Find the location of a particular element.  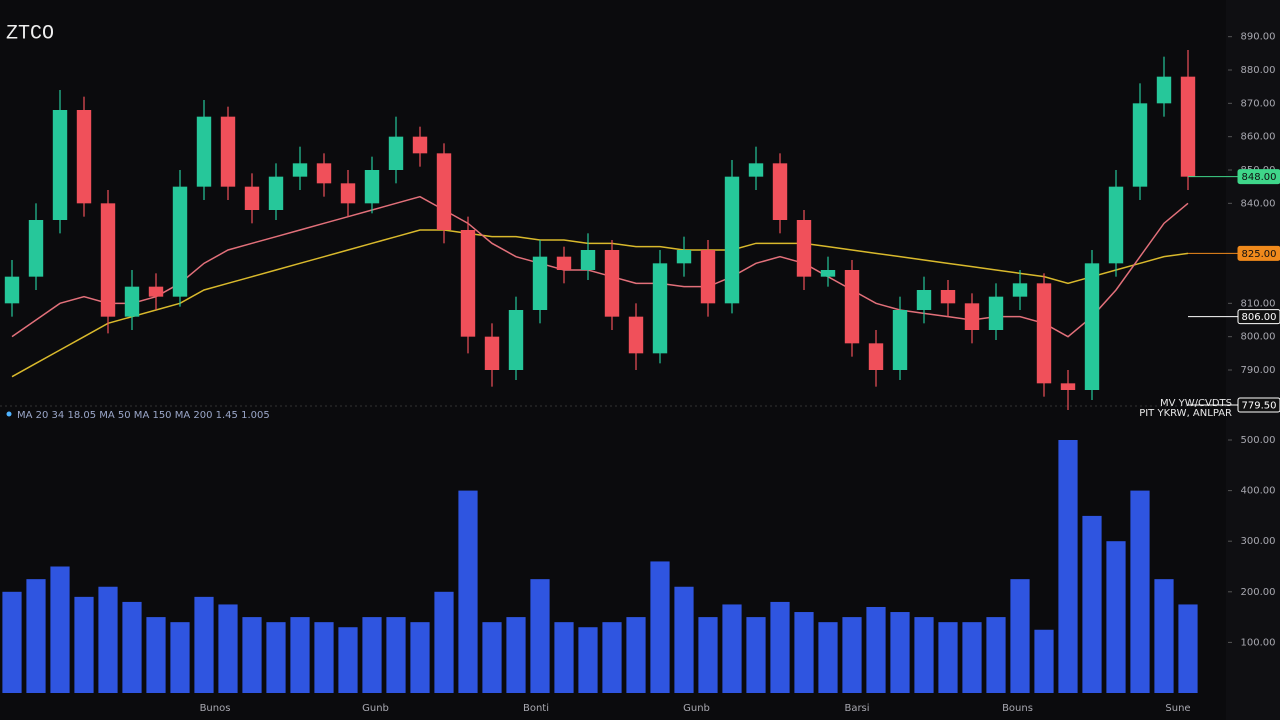

annotation: MV YW/CVDTS is located at coordinates (1196, 403).